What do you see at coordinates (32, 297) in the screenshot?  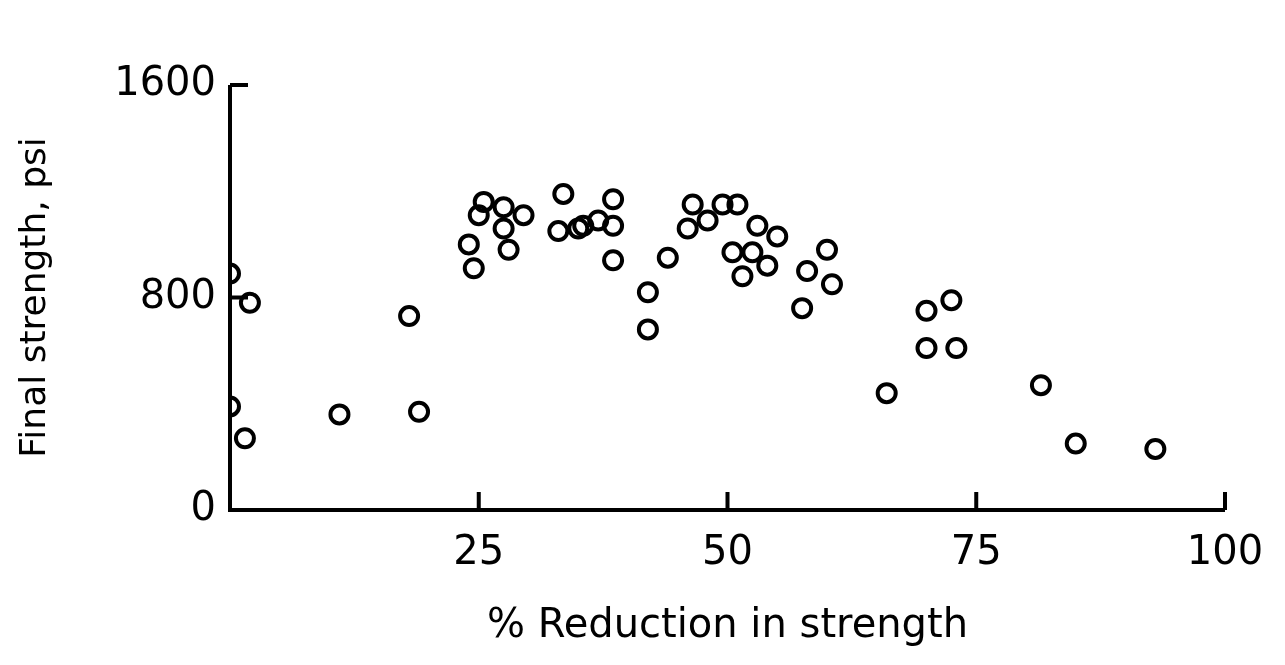 I see `y-axis-title: Final strength, psi` at bounding box center [32, 297].